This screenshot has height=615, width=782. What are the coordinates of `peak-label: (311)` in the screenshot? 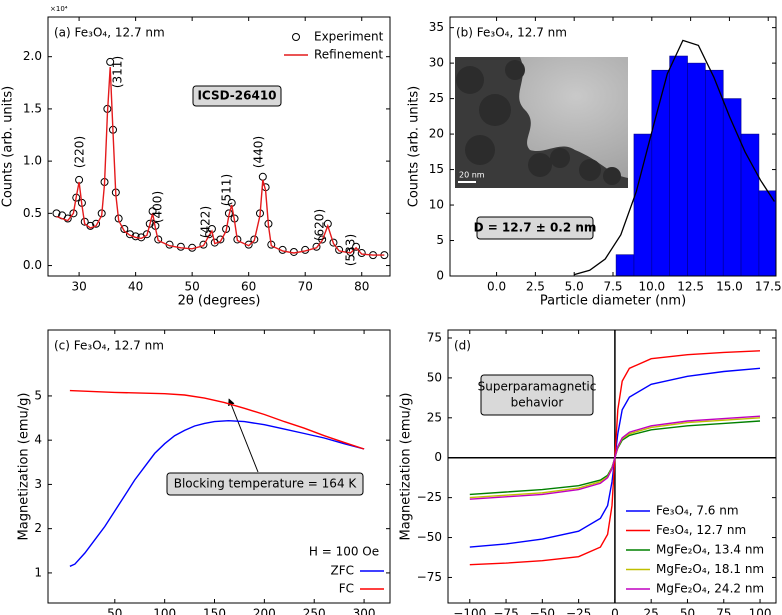 It's located at (118, 72).